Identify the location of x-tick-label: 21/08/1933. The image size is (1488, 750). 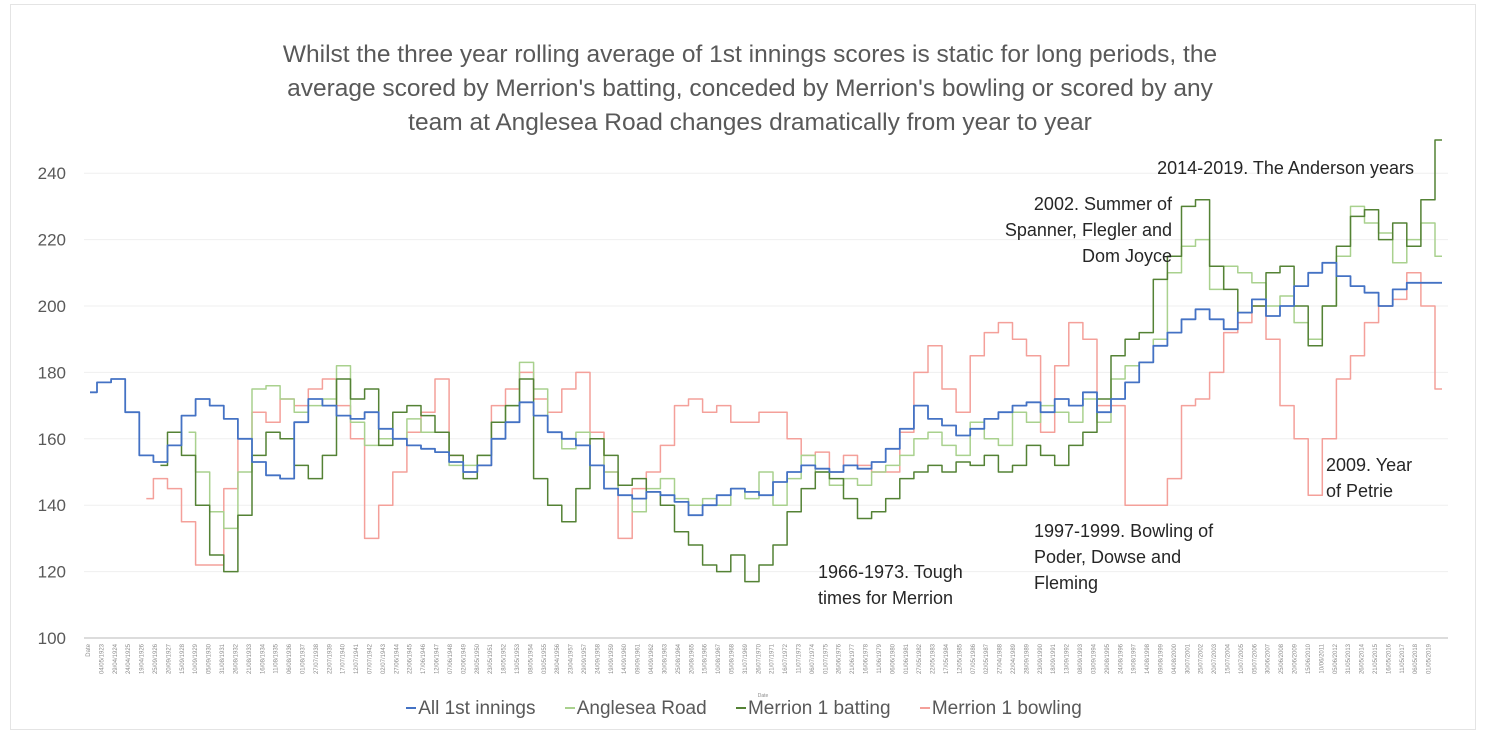
(250, 658).